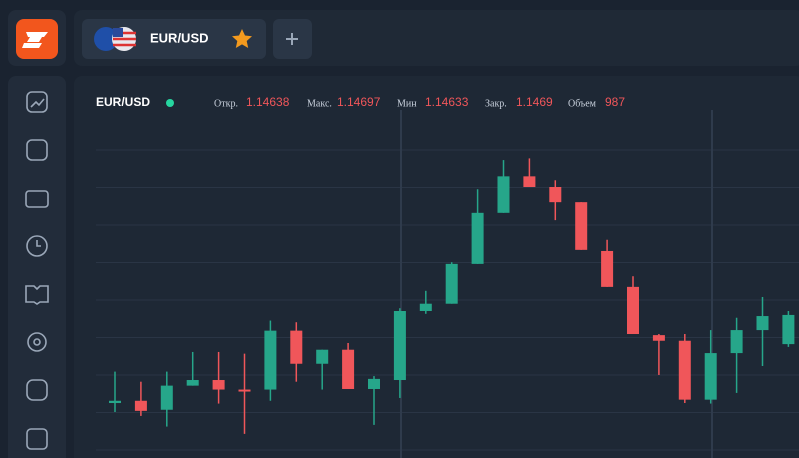 This screenshot has width=799, height=458. I want to click on live-dot, so click(170, 103).